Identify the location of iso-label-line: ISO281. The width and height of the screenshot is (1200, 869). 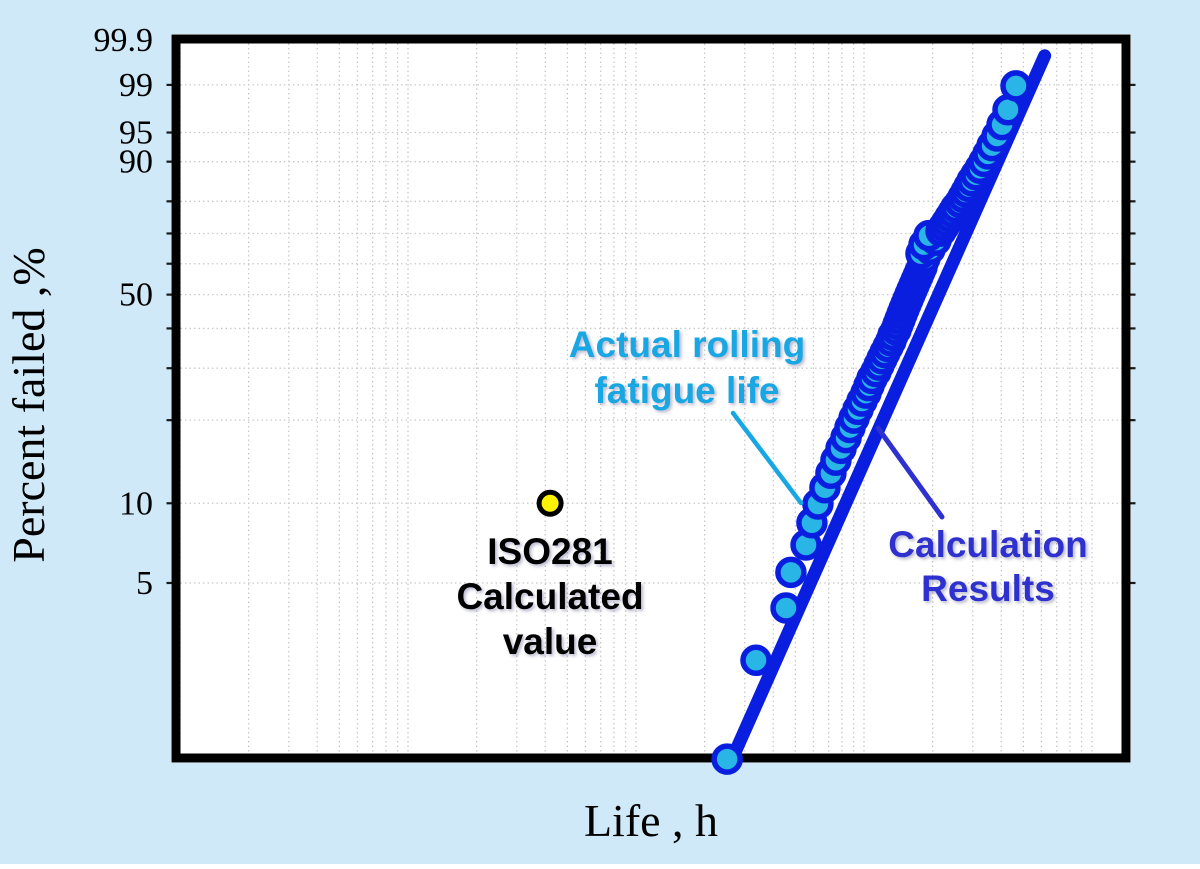
(549, 551).